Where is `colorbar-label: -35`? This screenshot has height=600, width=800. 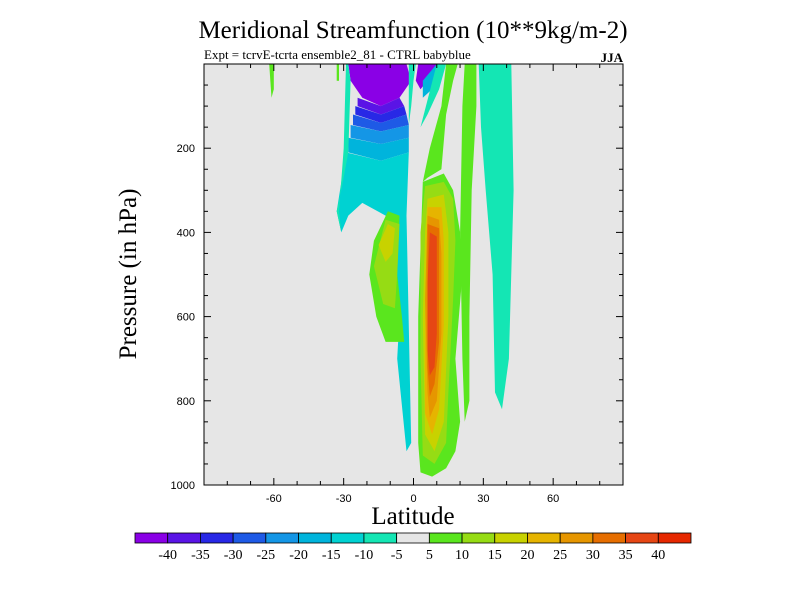
colorbar-label: -35 is located at coordinates (200, 555).